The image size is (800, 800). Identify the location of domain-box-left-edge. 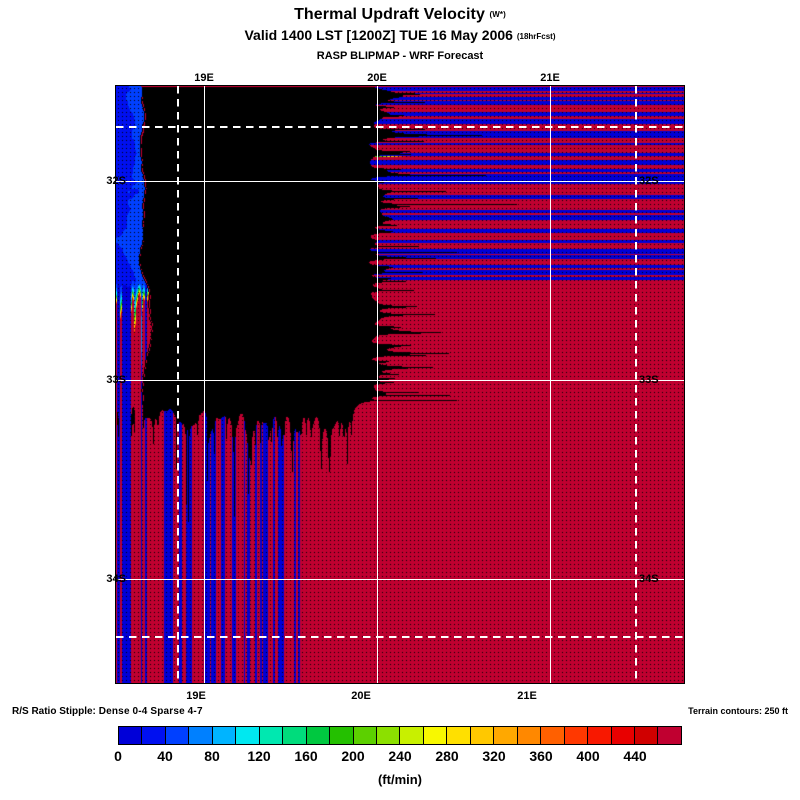
(178, 384).